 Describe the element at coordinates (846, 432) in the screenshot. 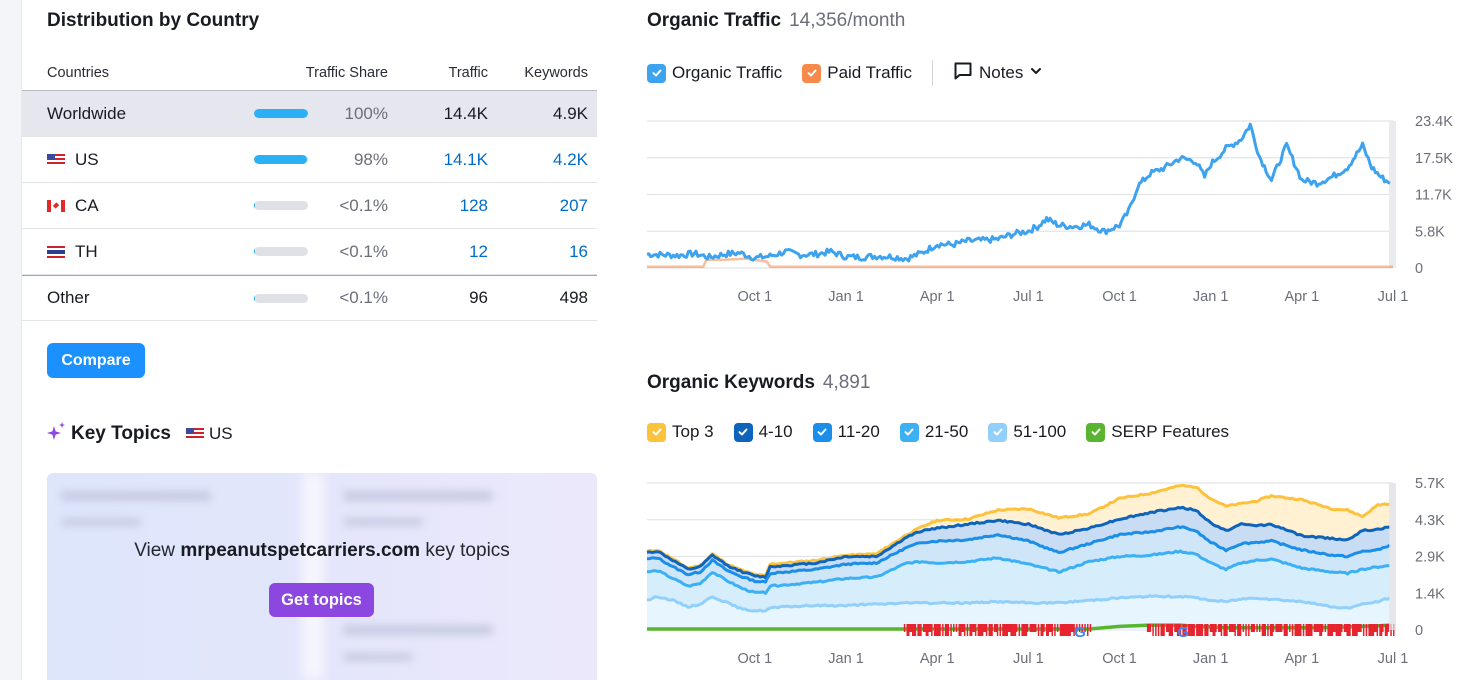

I see `legend-11-20: 11-20` at that location.